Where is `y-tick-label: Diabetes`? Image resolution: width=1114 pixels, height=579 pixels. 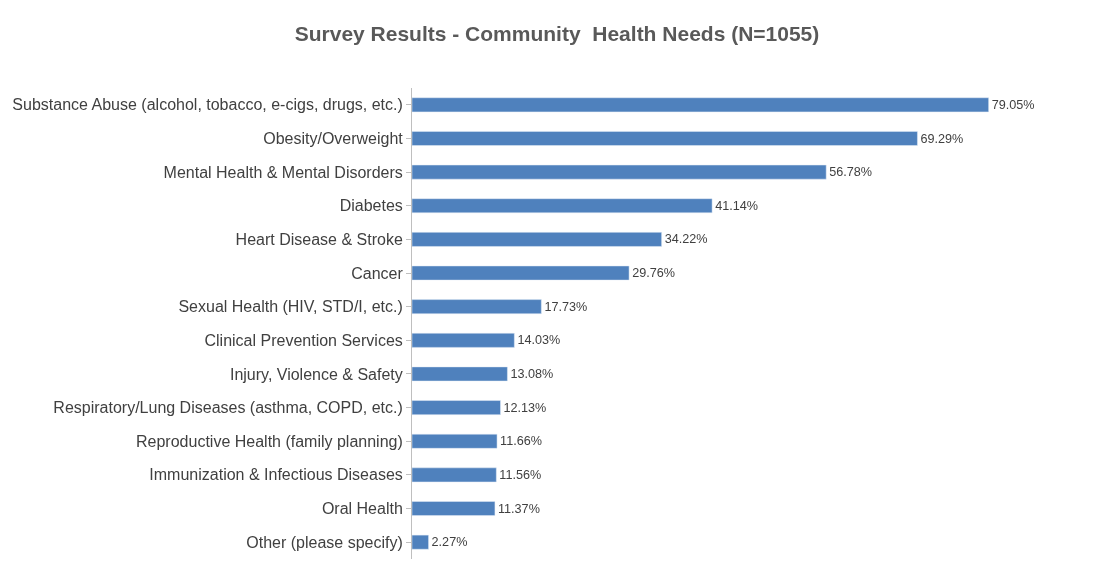
y-tick-label: Diabetes is located at coordinates (371, 206).